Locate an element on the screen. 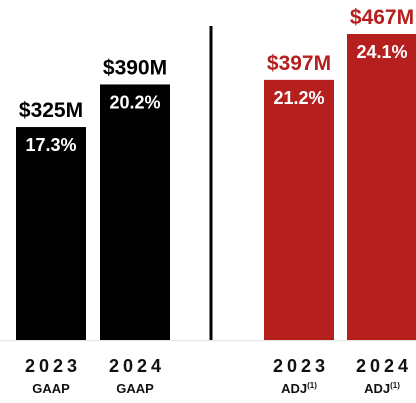 The width and height of the screenshot is (416, 403). margin-label-1: 17.3% is located at coordinates (50, 145).